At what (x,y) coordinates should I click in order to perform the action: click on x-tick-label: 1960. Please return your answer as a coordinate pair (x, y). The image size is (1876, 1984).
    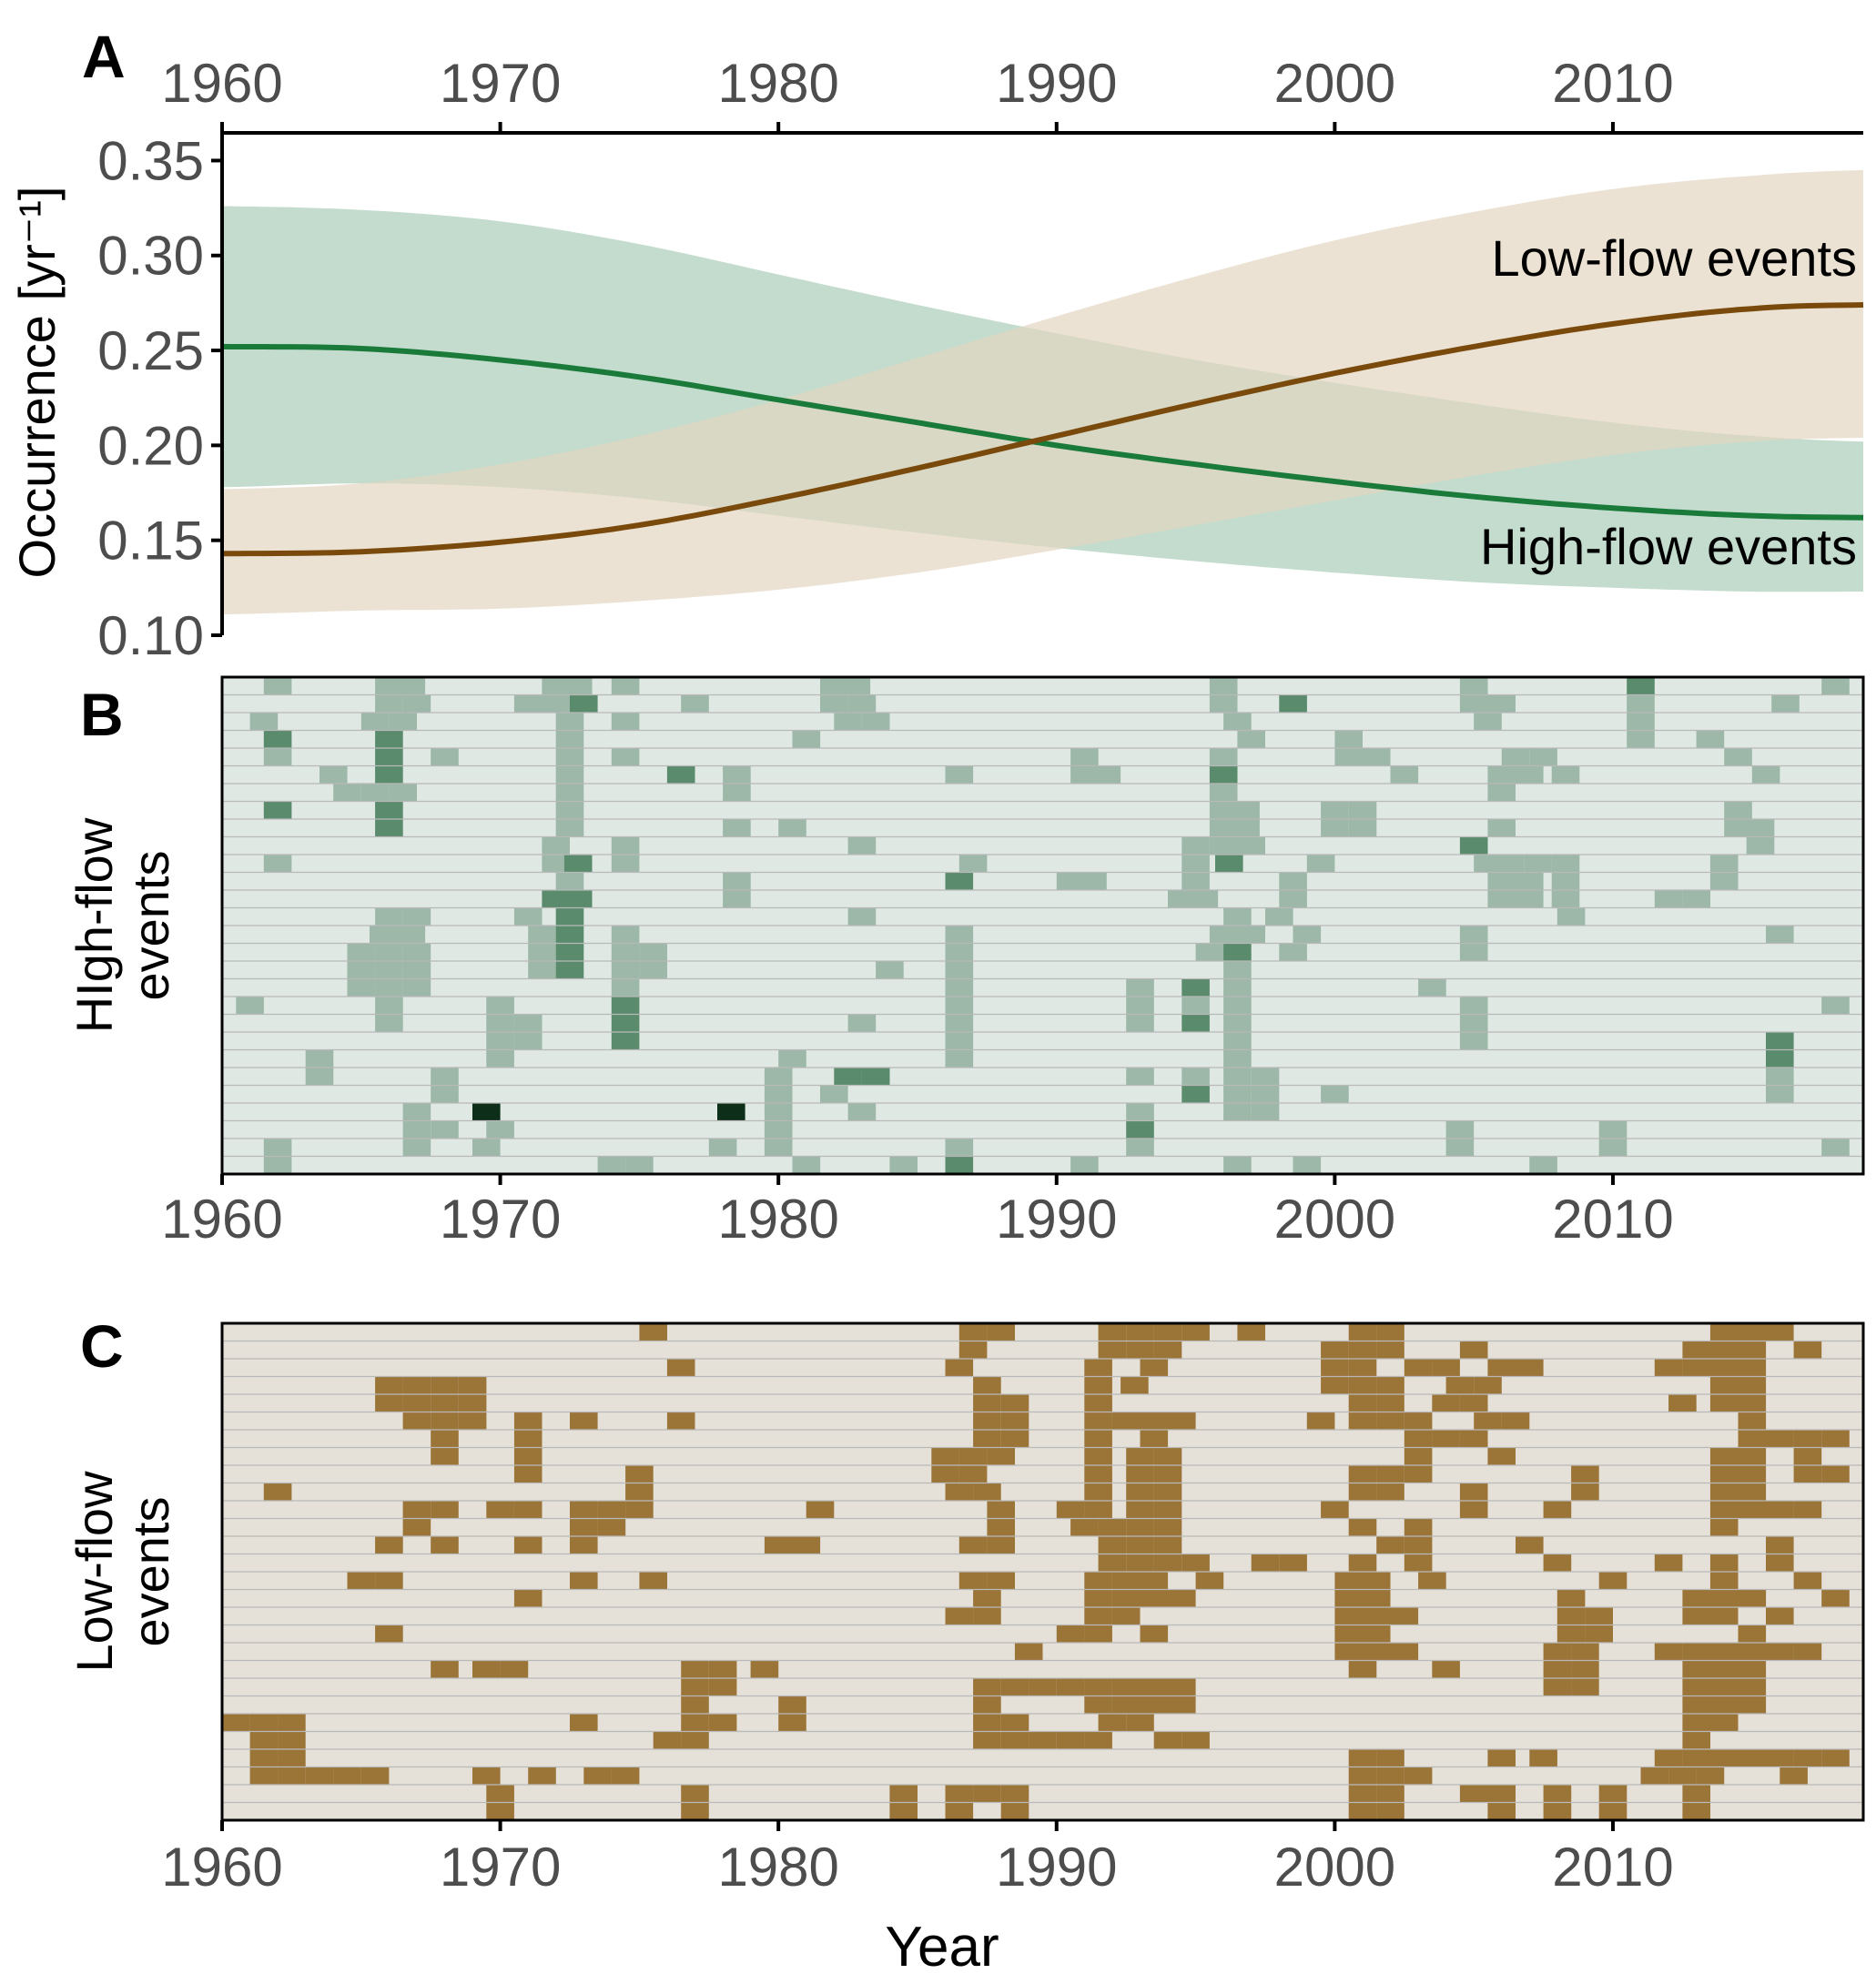
    Looking at the image, I should click on (222, 1220).